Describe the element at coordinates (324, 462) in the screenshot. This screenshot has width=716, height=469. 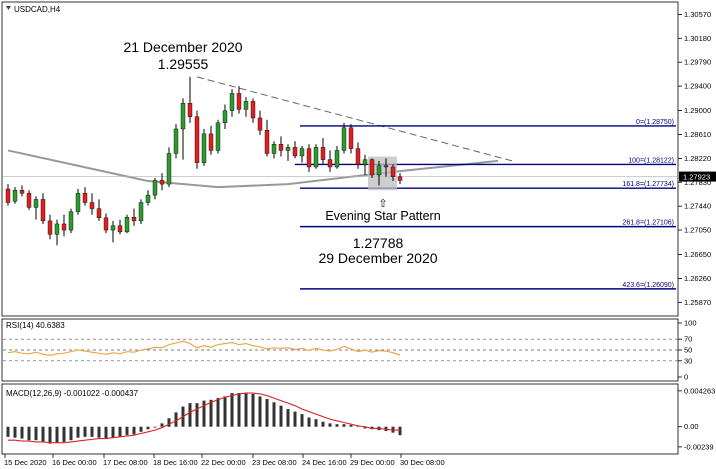
I see `time-axis-label: 24 Dec 16:00` at that location.